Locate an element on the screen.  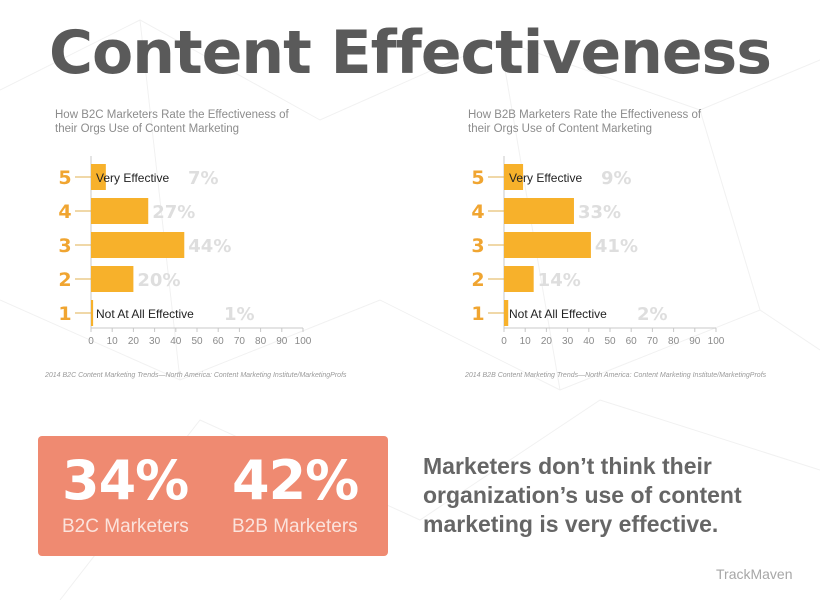
b2c-stat: 34% B2C Marketers is located at coordinates (125, 494).